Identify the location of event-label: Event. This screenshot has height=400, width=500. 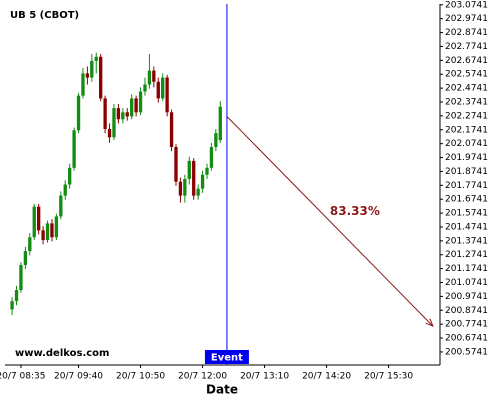
(227, 358).